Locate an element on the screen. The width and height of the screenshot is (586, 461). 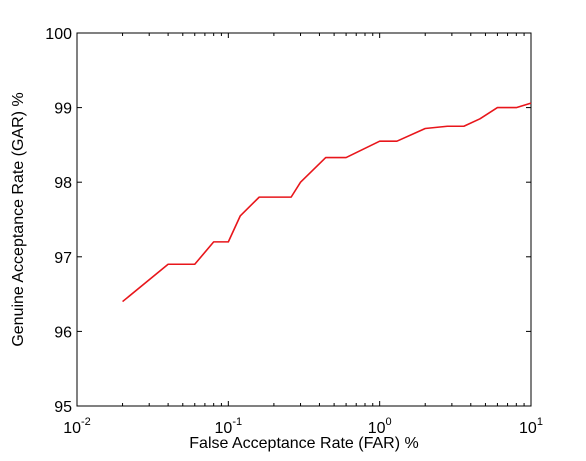
y-tick-label: 100 is located at coordinates (58, 34).